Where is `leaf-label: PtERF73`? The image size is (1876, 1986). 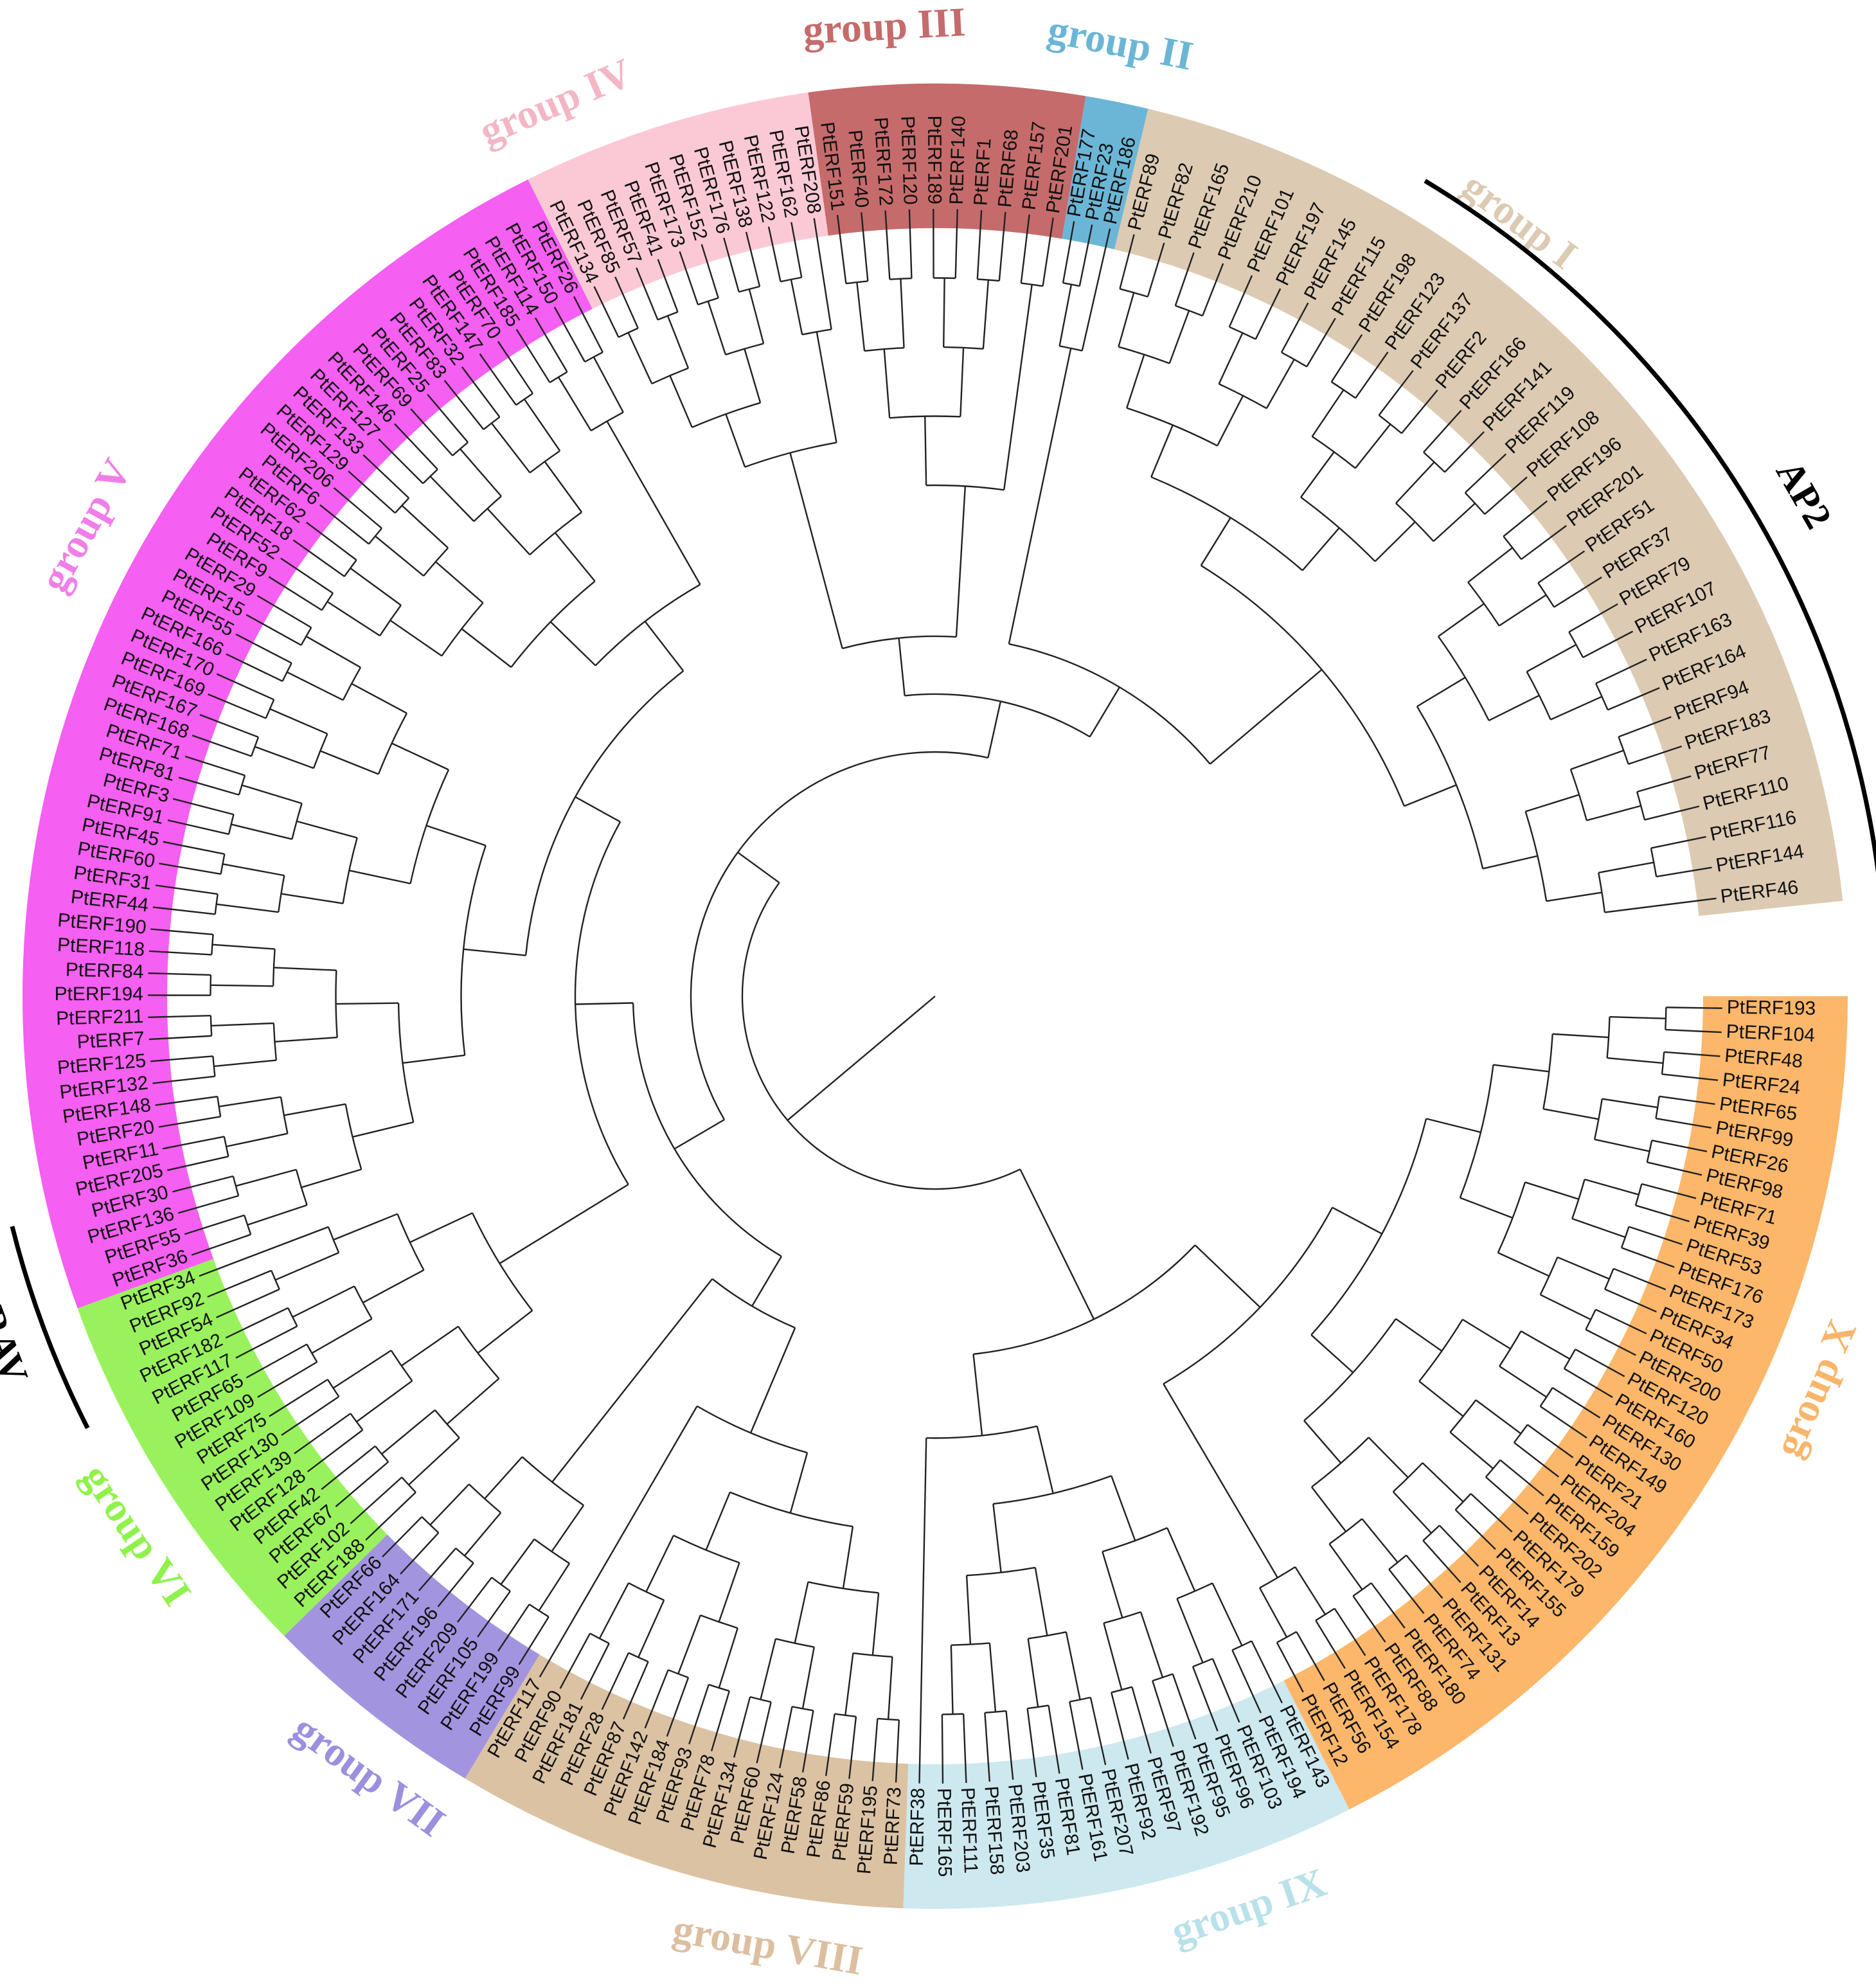 leaf-label: PtERF73 is located at coordinates (893, 1827).